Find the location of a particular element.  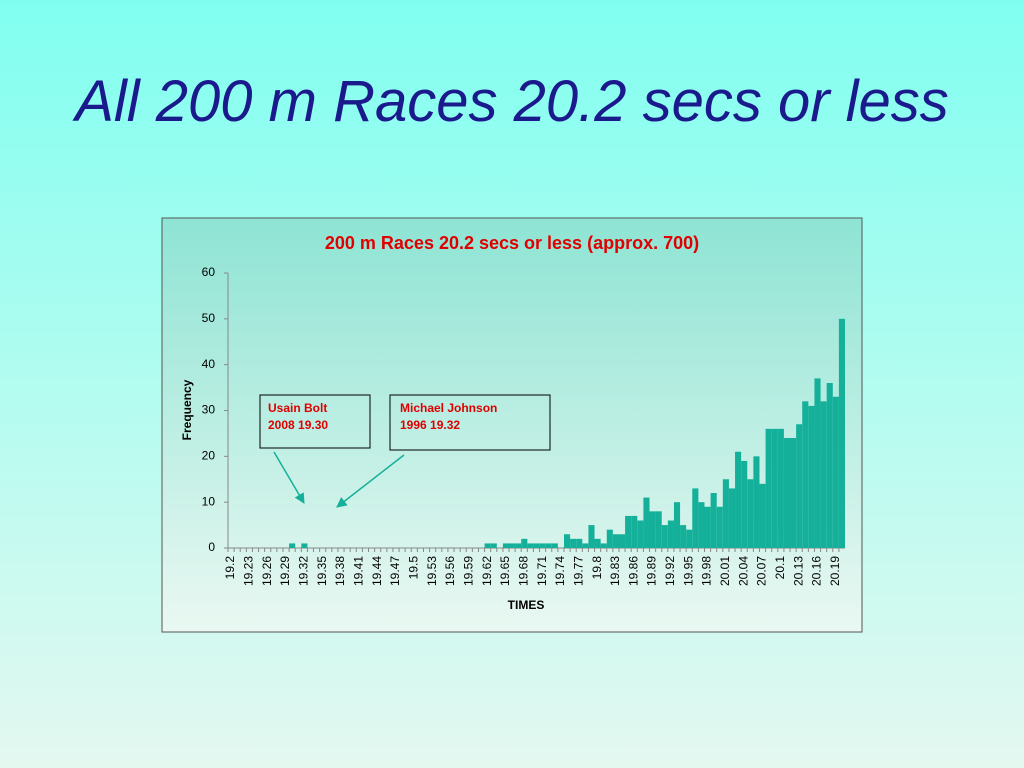

y-tick-label: 60 is located at coordinates (209, 272).